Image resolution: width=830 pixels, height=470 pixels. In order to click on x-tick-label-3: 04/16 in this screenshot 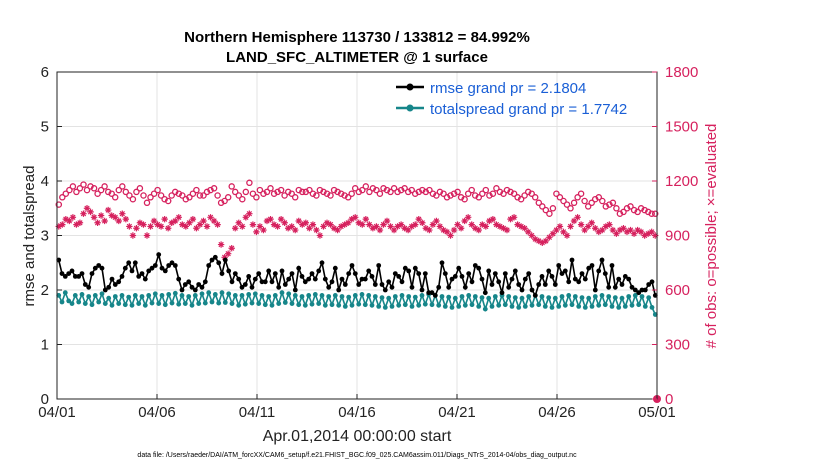, I will do `click(357, 412)`.